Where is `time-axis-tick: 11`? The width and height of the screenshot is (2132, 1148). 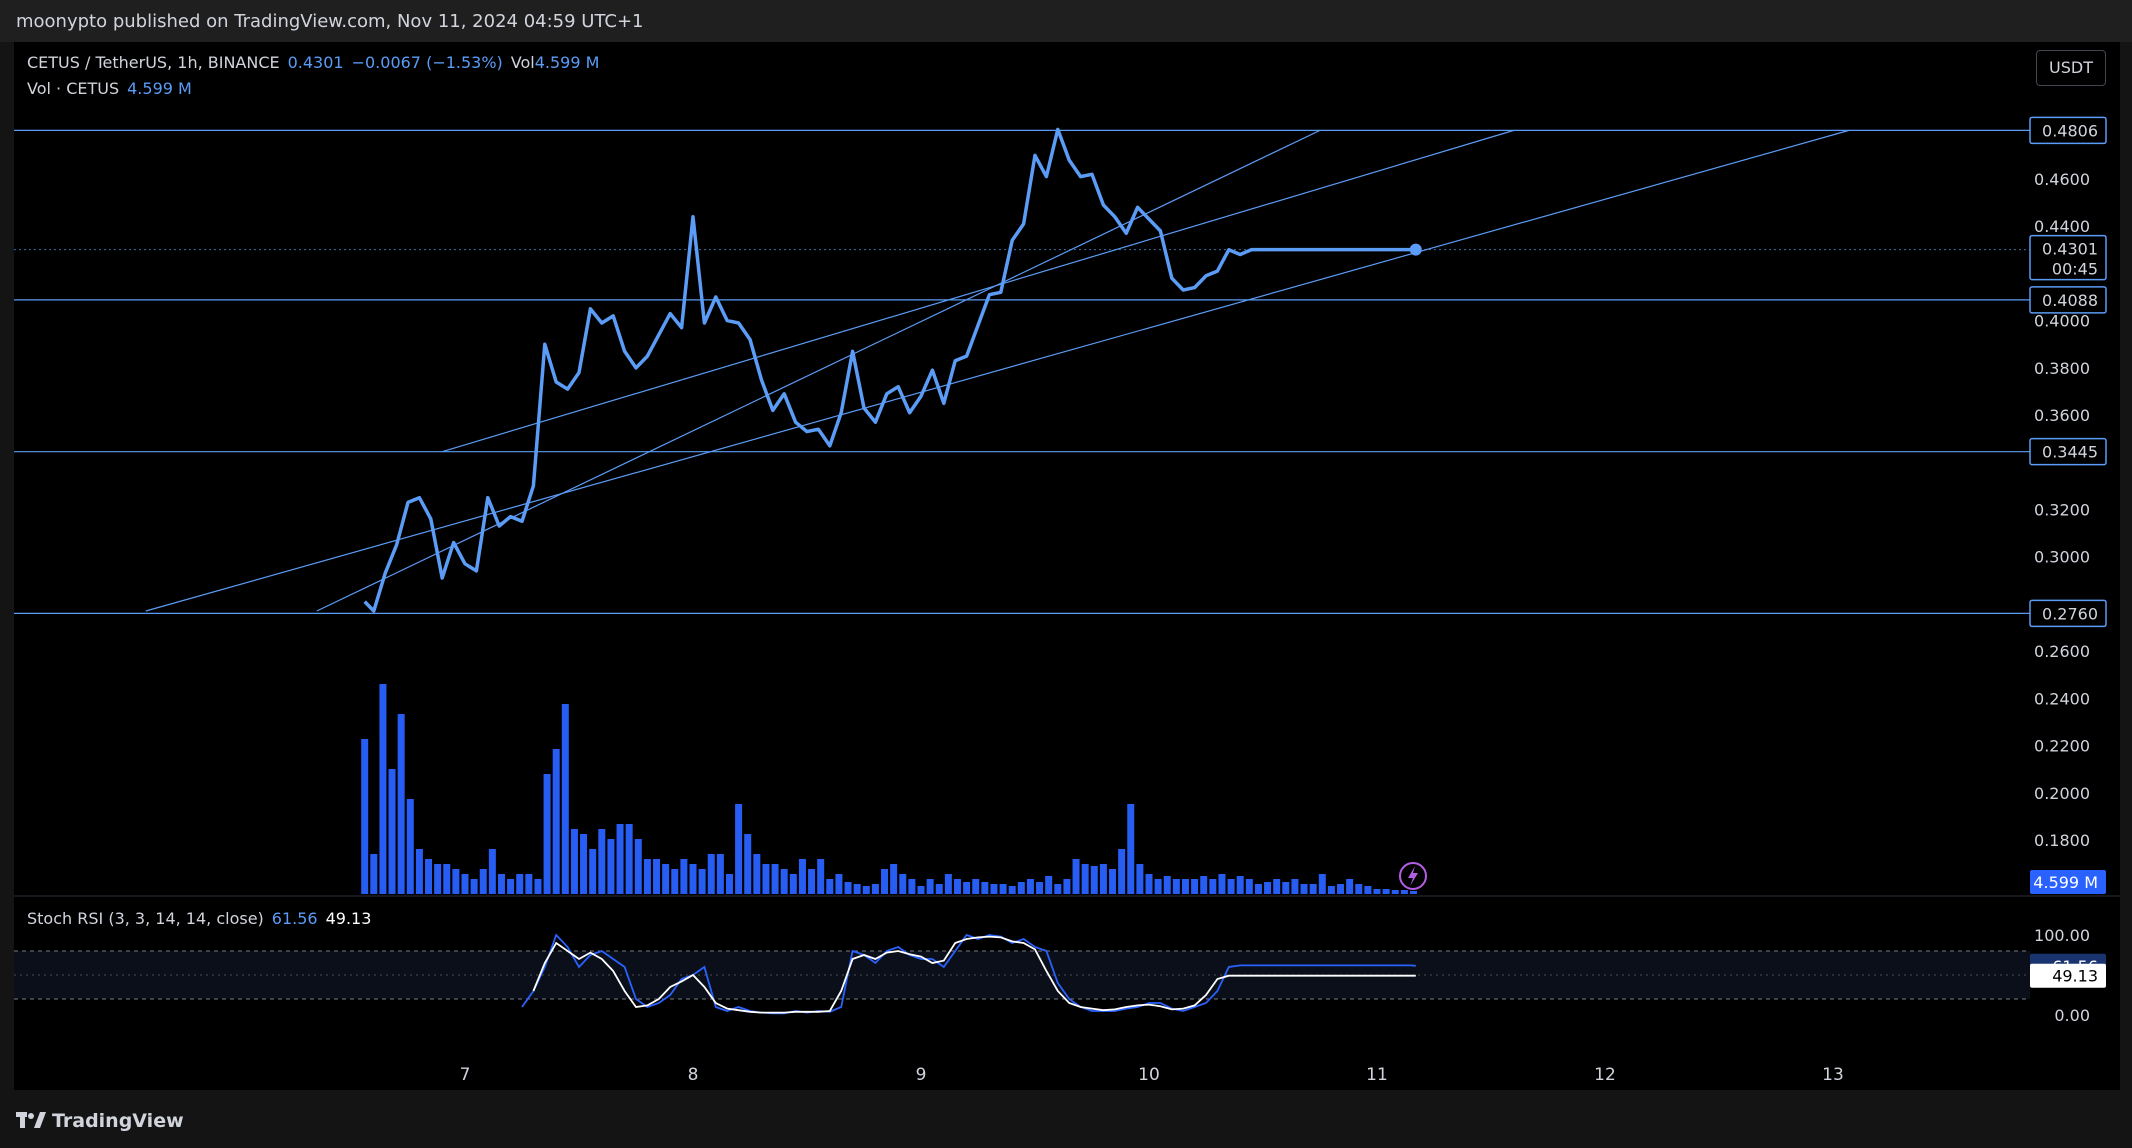 time-axis-tick: 11 is located at coordinates (1377, 1075).